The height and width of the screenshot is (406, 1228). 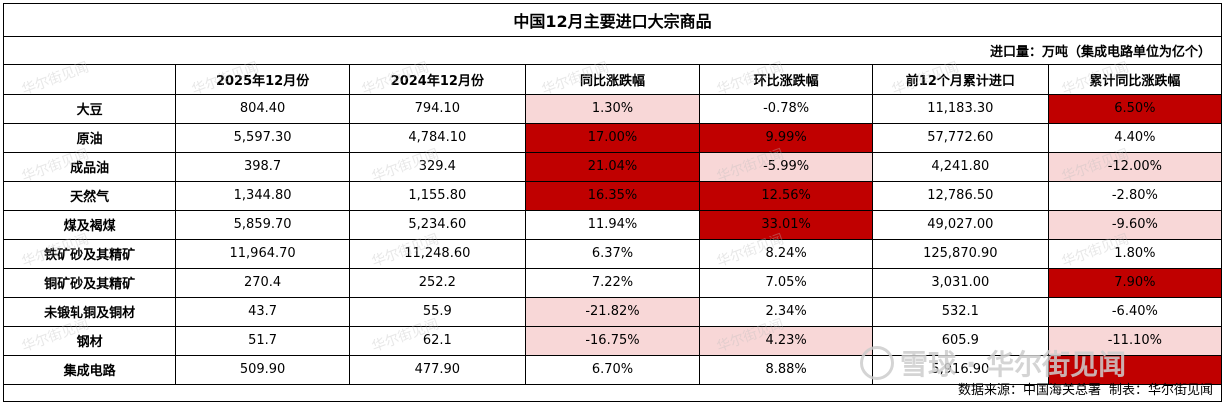 I want to click on watermark-overlay-text: 雪球 · 华尔街见闻, so click(x=1013, y=364).